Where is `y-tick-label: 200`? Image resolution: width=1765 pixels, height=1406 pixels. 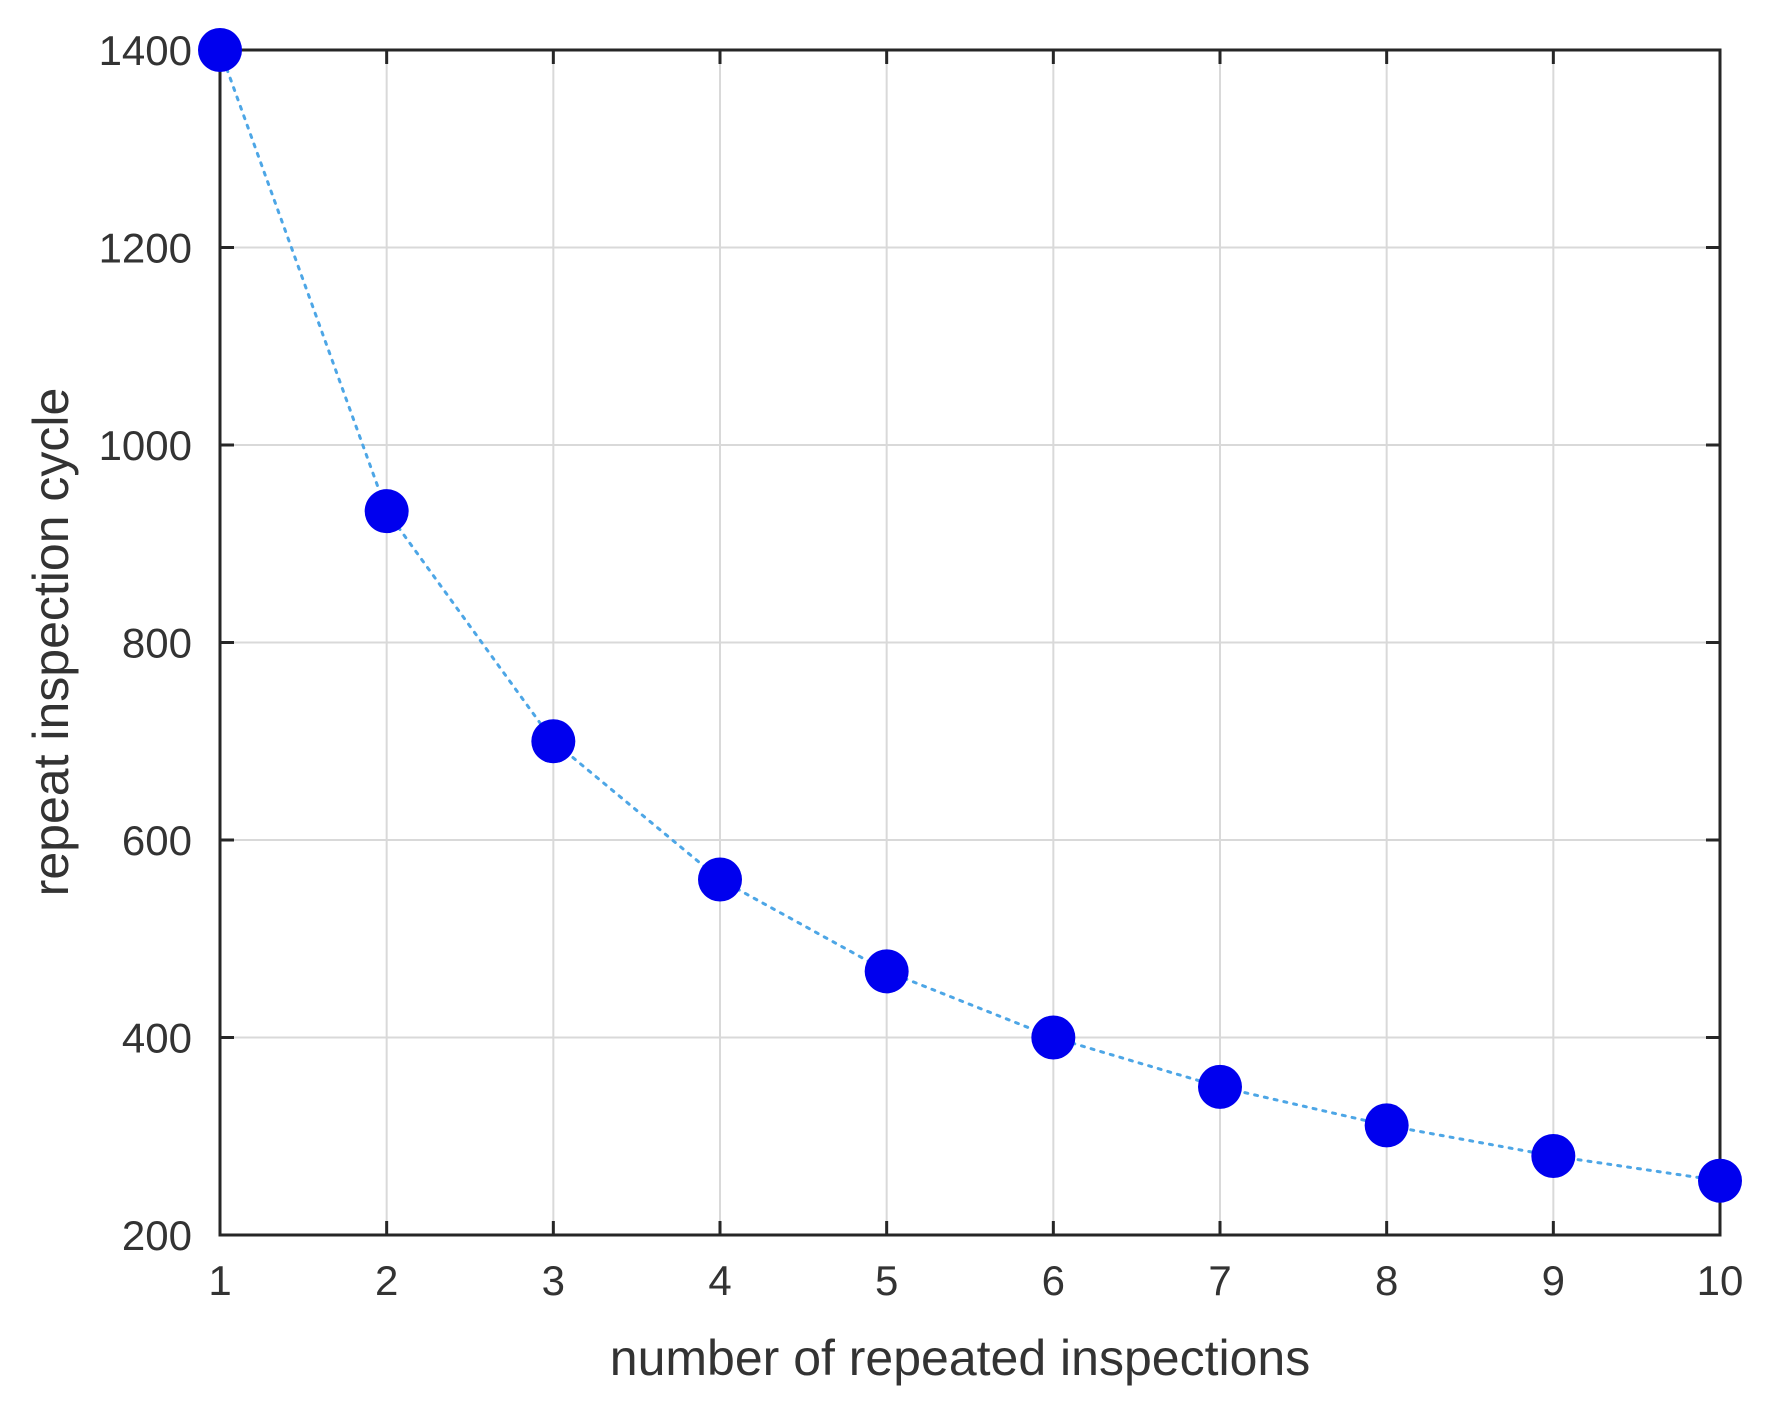
y-tick-label: 200 is located at coordinates (157, 1235).